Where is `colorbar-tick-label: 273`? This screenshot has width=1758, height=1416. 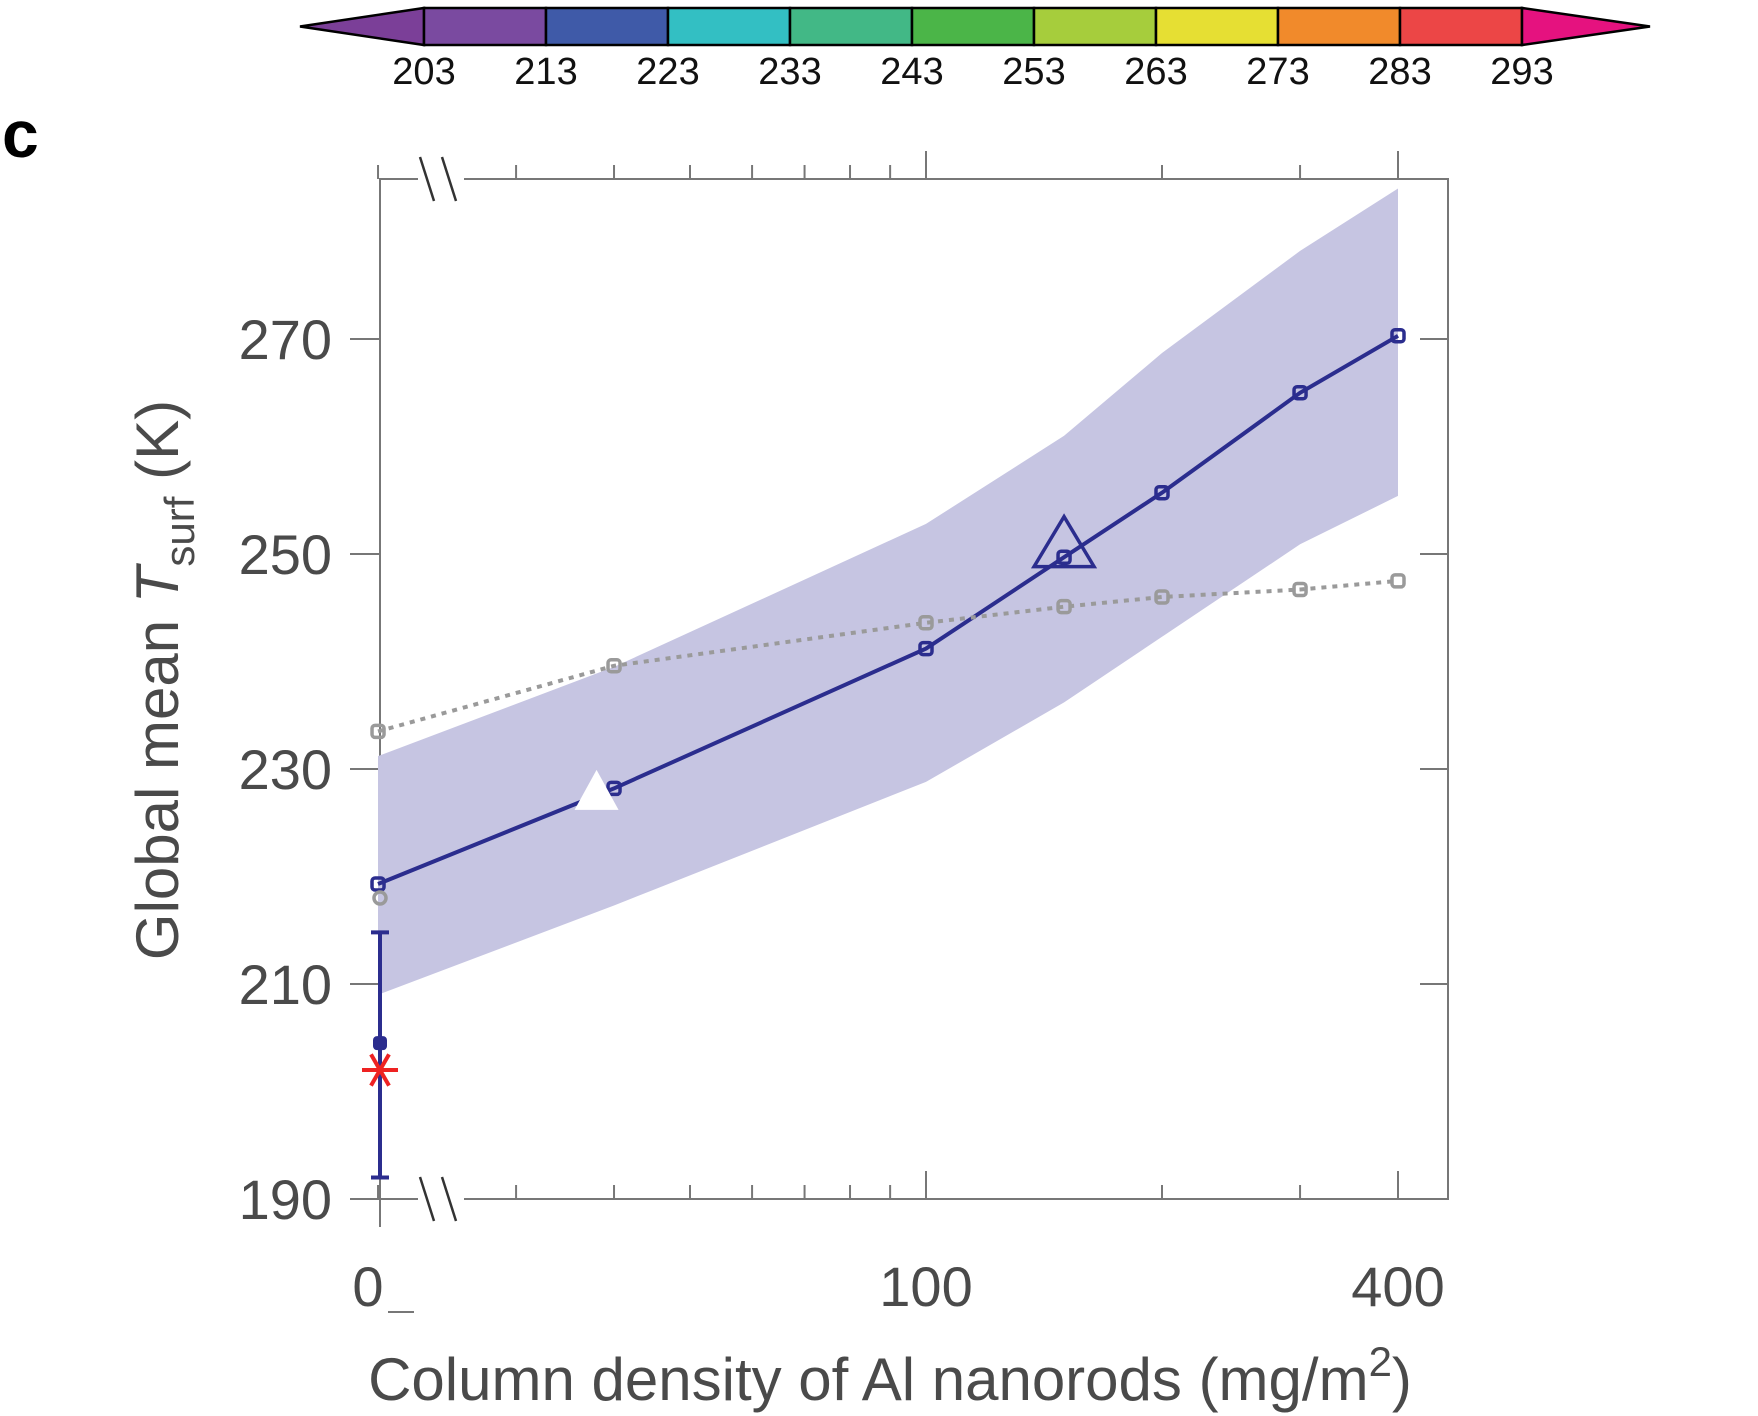
colorbar-tick-label: 273 is located at coordinates (1277, 72).